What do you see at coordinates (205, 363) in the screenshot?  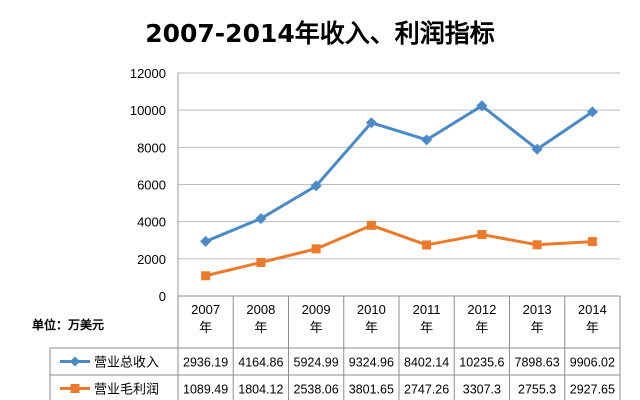 I see `table-value-cell: 2936.19` at bounding box center [205, 363].